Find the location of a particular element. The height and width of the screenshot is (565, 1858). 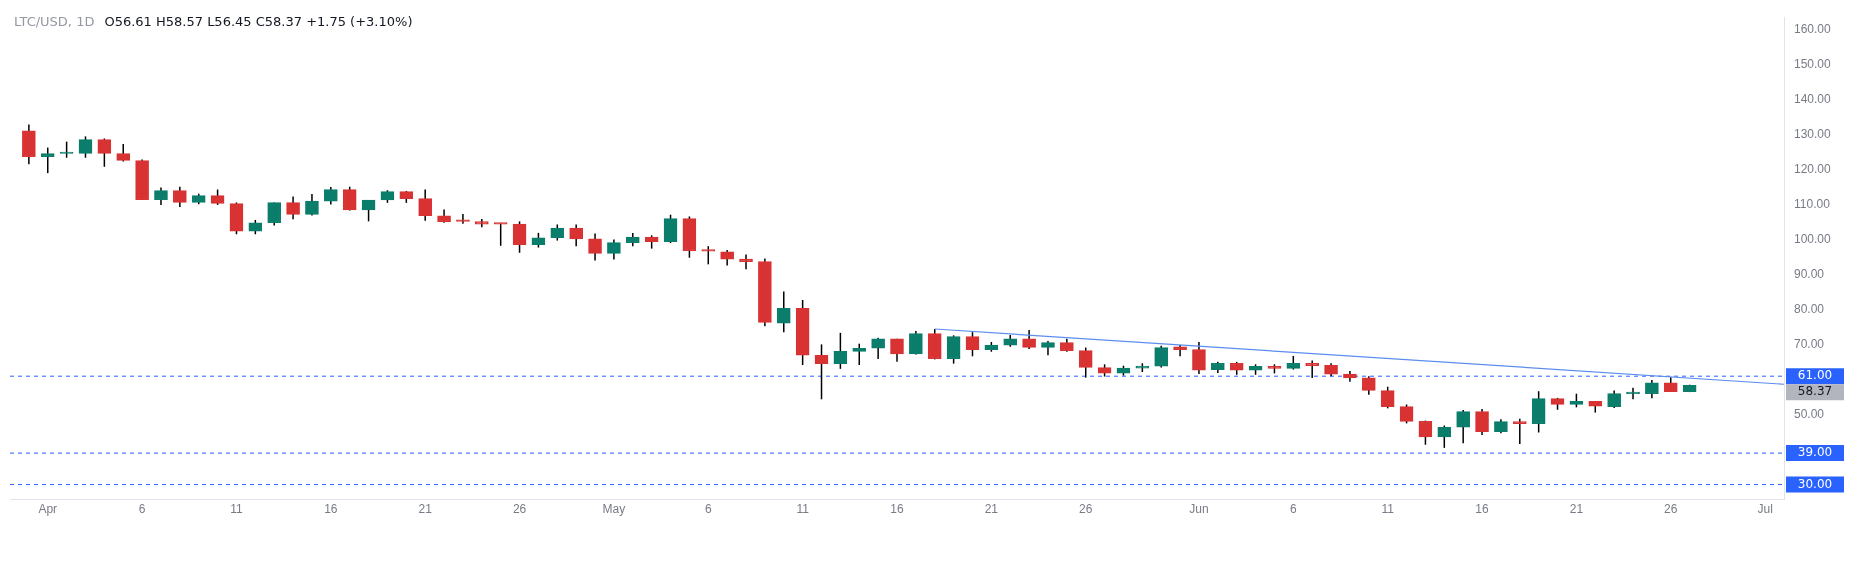

y-tick-label: 130.00 is located at coordinates (1813, 134).